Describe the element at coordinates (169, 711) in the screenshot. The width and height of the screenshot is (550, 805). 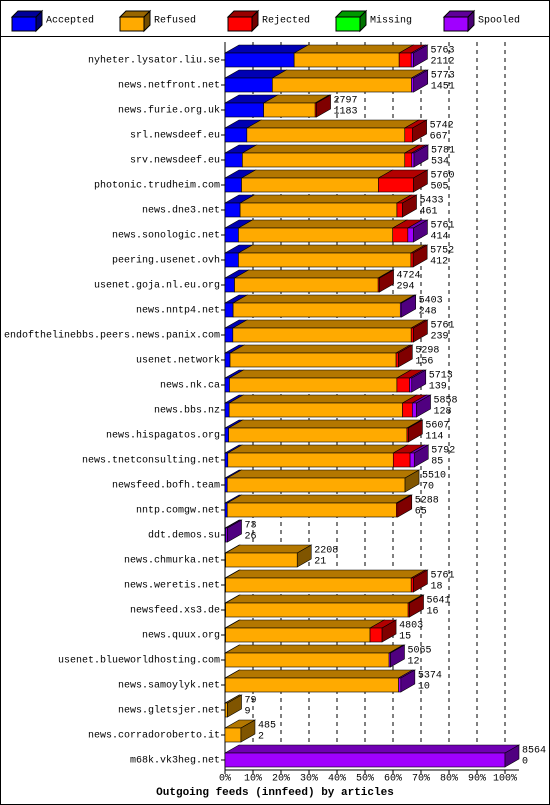
I see `category-label: news.gletsjer.net` at that location.